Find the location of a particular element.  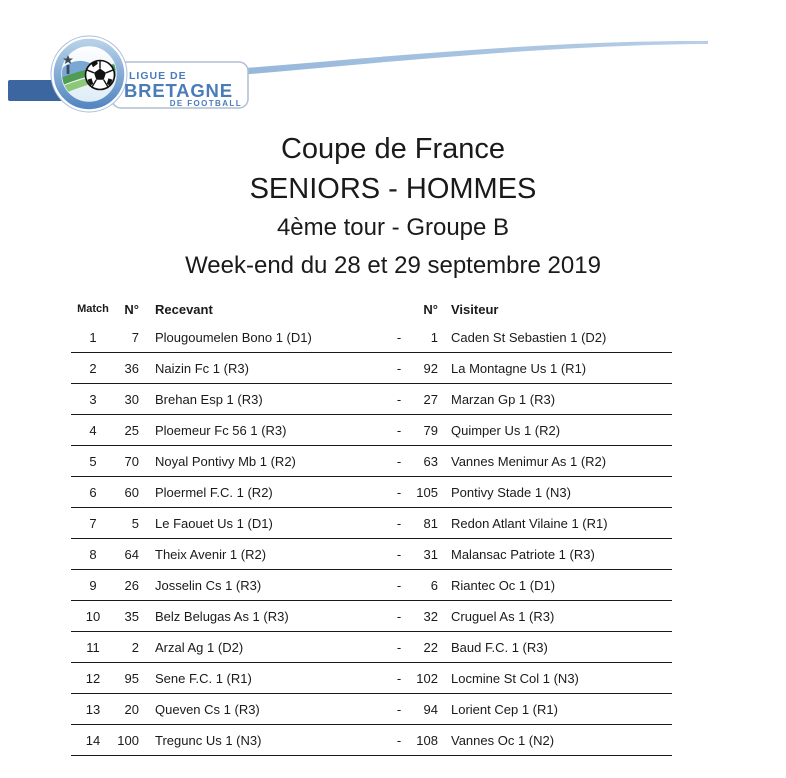

home-team-name: Josselin Cs 1 (R3) is located at coordinates (208, 585).